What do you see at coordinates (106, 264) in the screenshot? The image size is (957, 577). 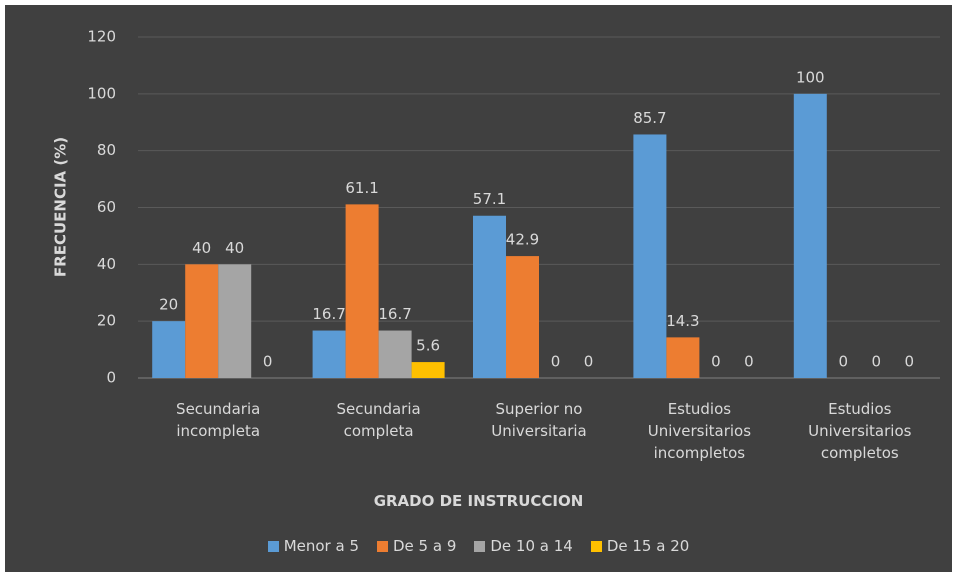 I see `y-tick-label: 40` at bounding box center [106, 264].